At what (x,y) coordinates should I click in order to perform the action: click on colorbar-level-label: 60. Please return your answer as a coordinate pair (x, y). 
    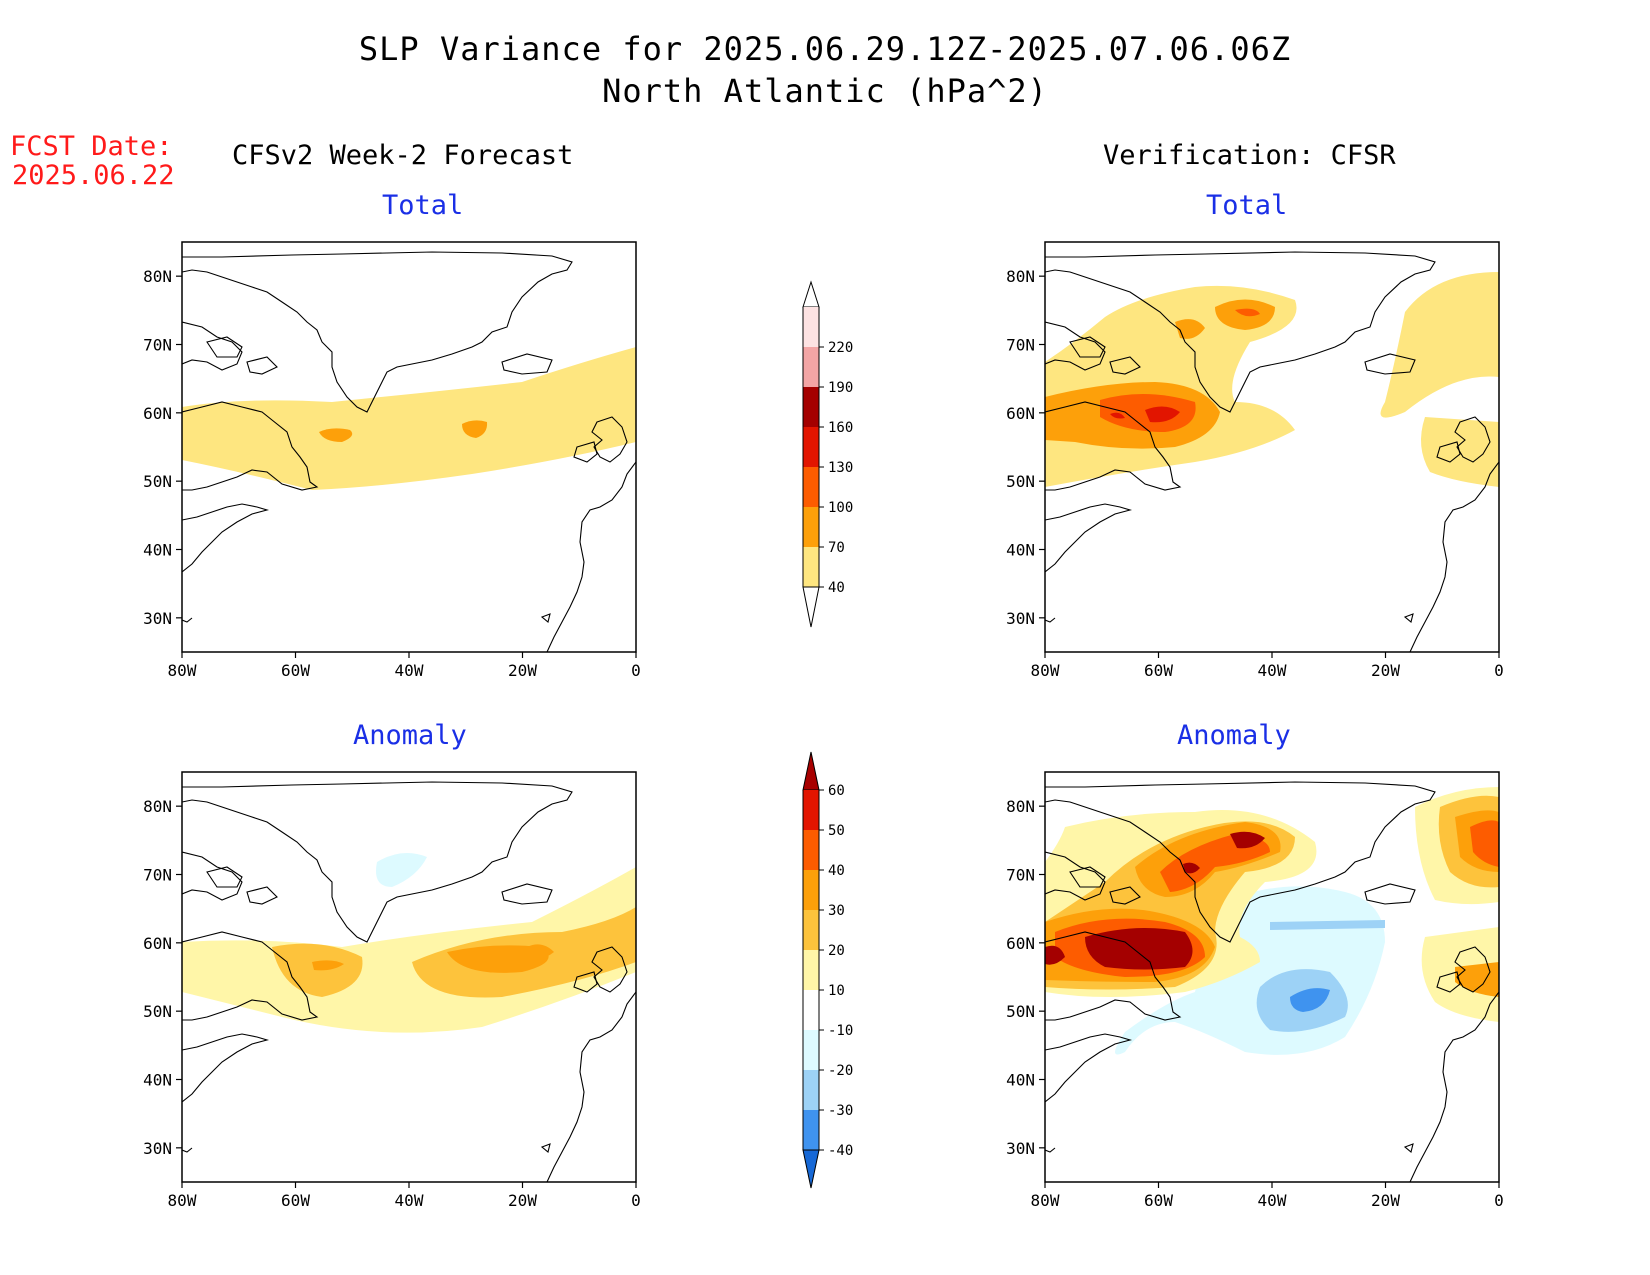
    Looking at the image, I should click on (836, 791).